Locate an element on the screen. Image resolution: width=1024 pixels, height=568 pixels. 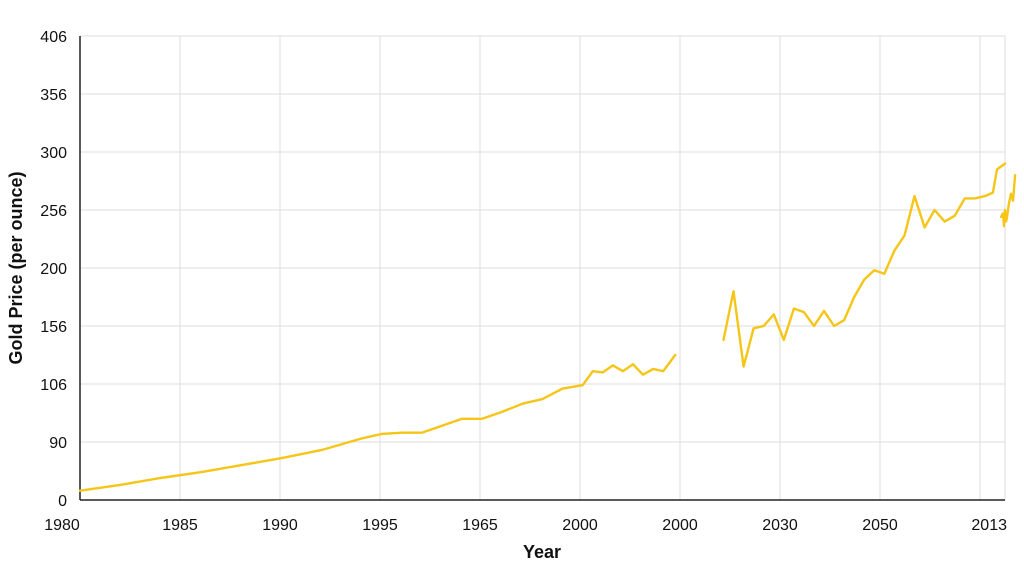
y-tick-label: 156 is located at coordinates (53, 327).